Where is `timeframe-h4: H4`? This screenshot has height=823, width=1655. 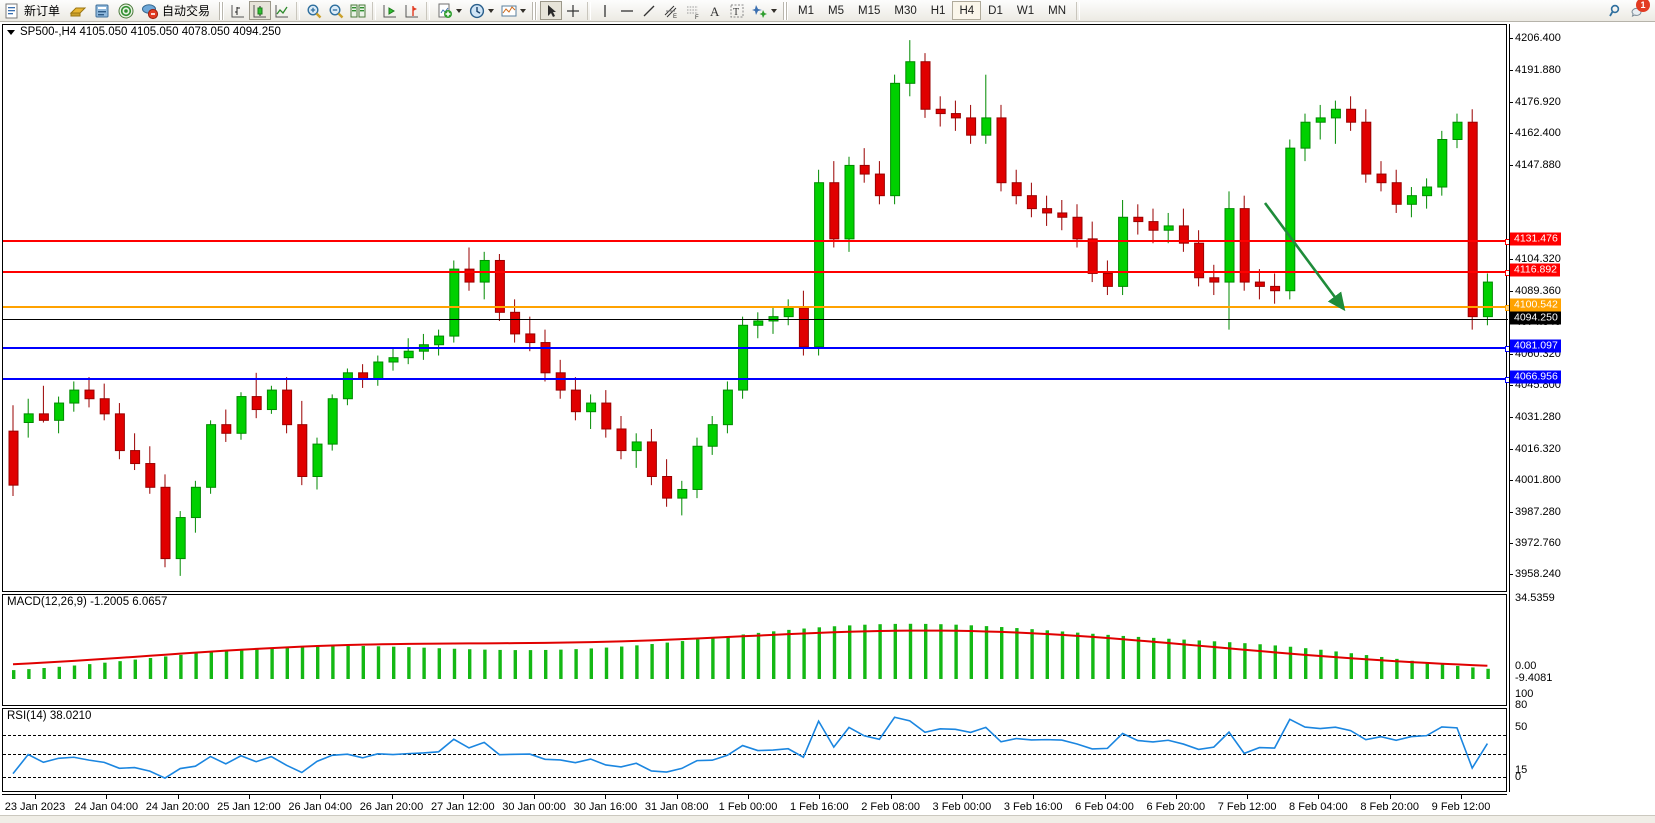
timeframe-h4: H4 is located at coordinates (967, 10).